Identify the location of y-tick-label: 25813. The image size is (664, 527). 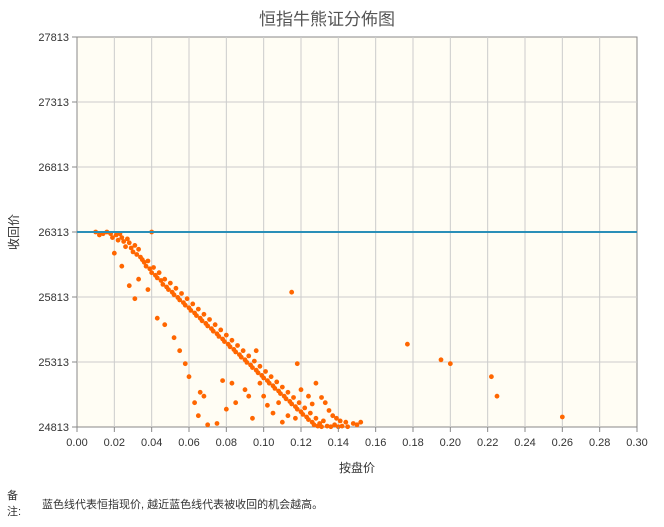
(53, 298).